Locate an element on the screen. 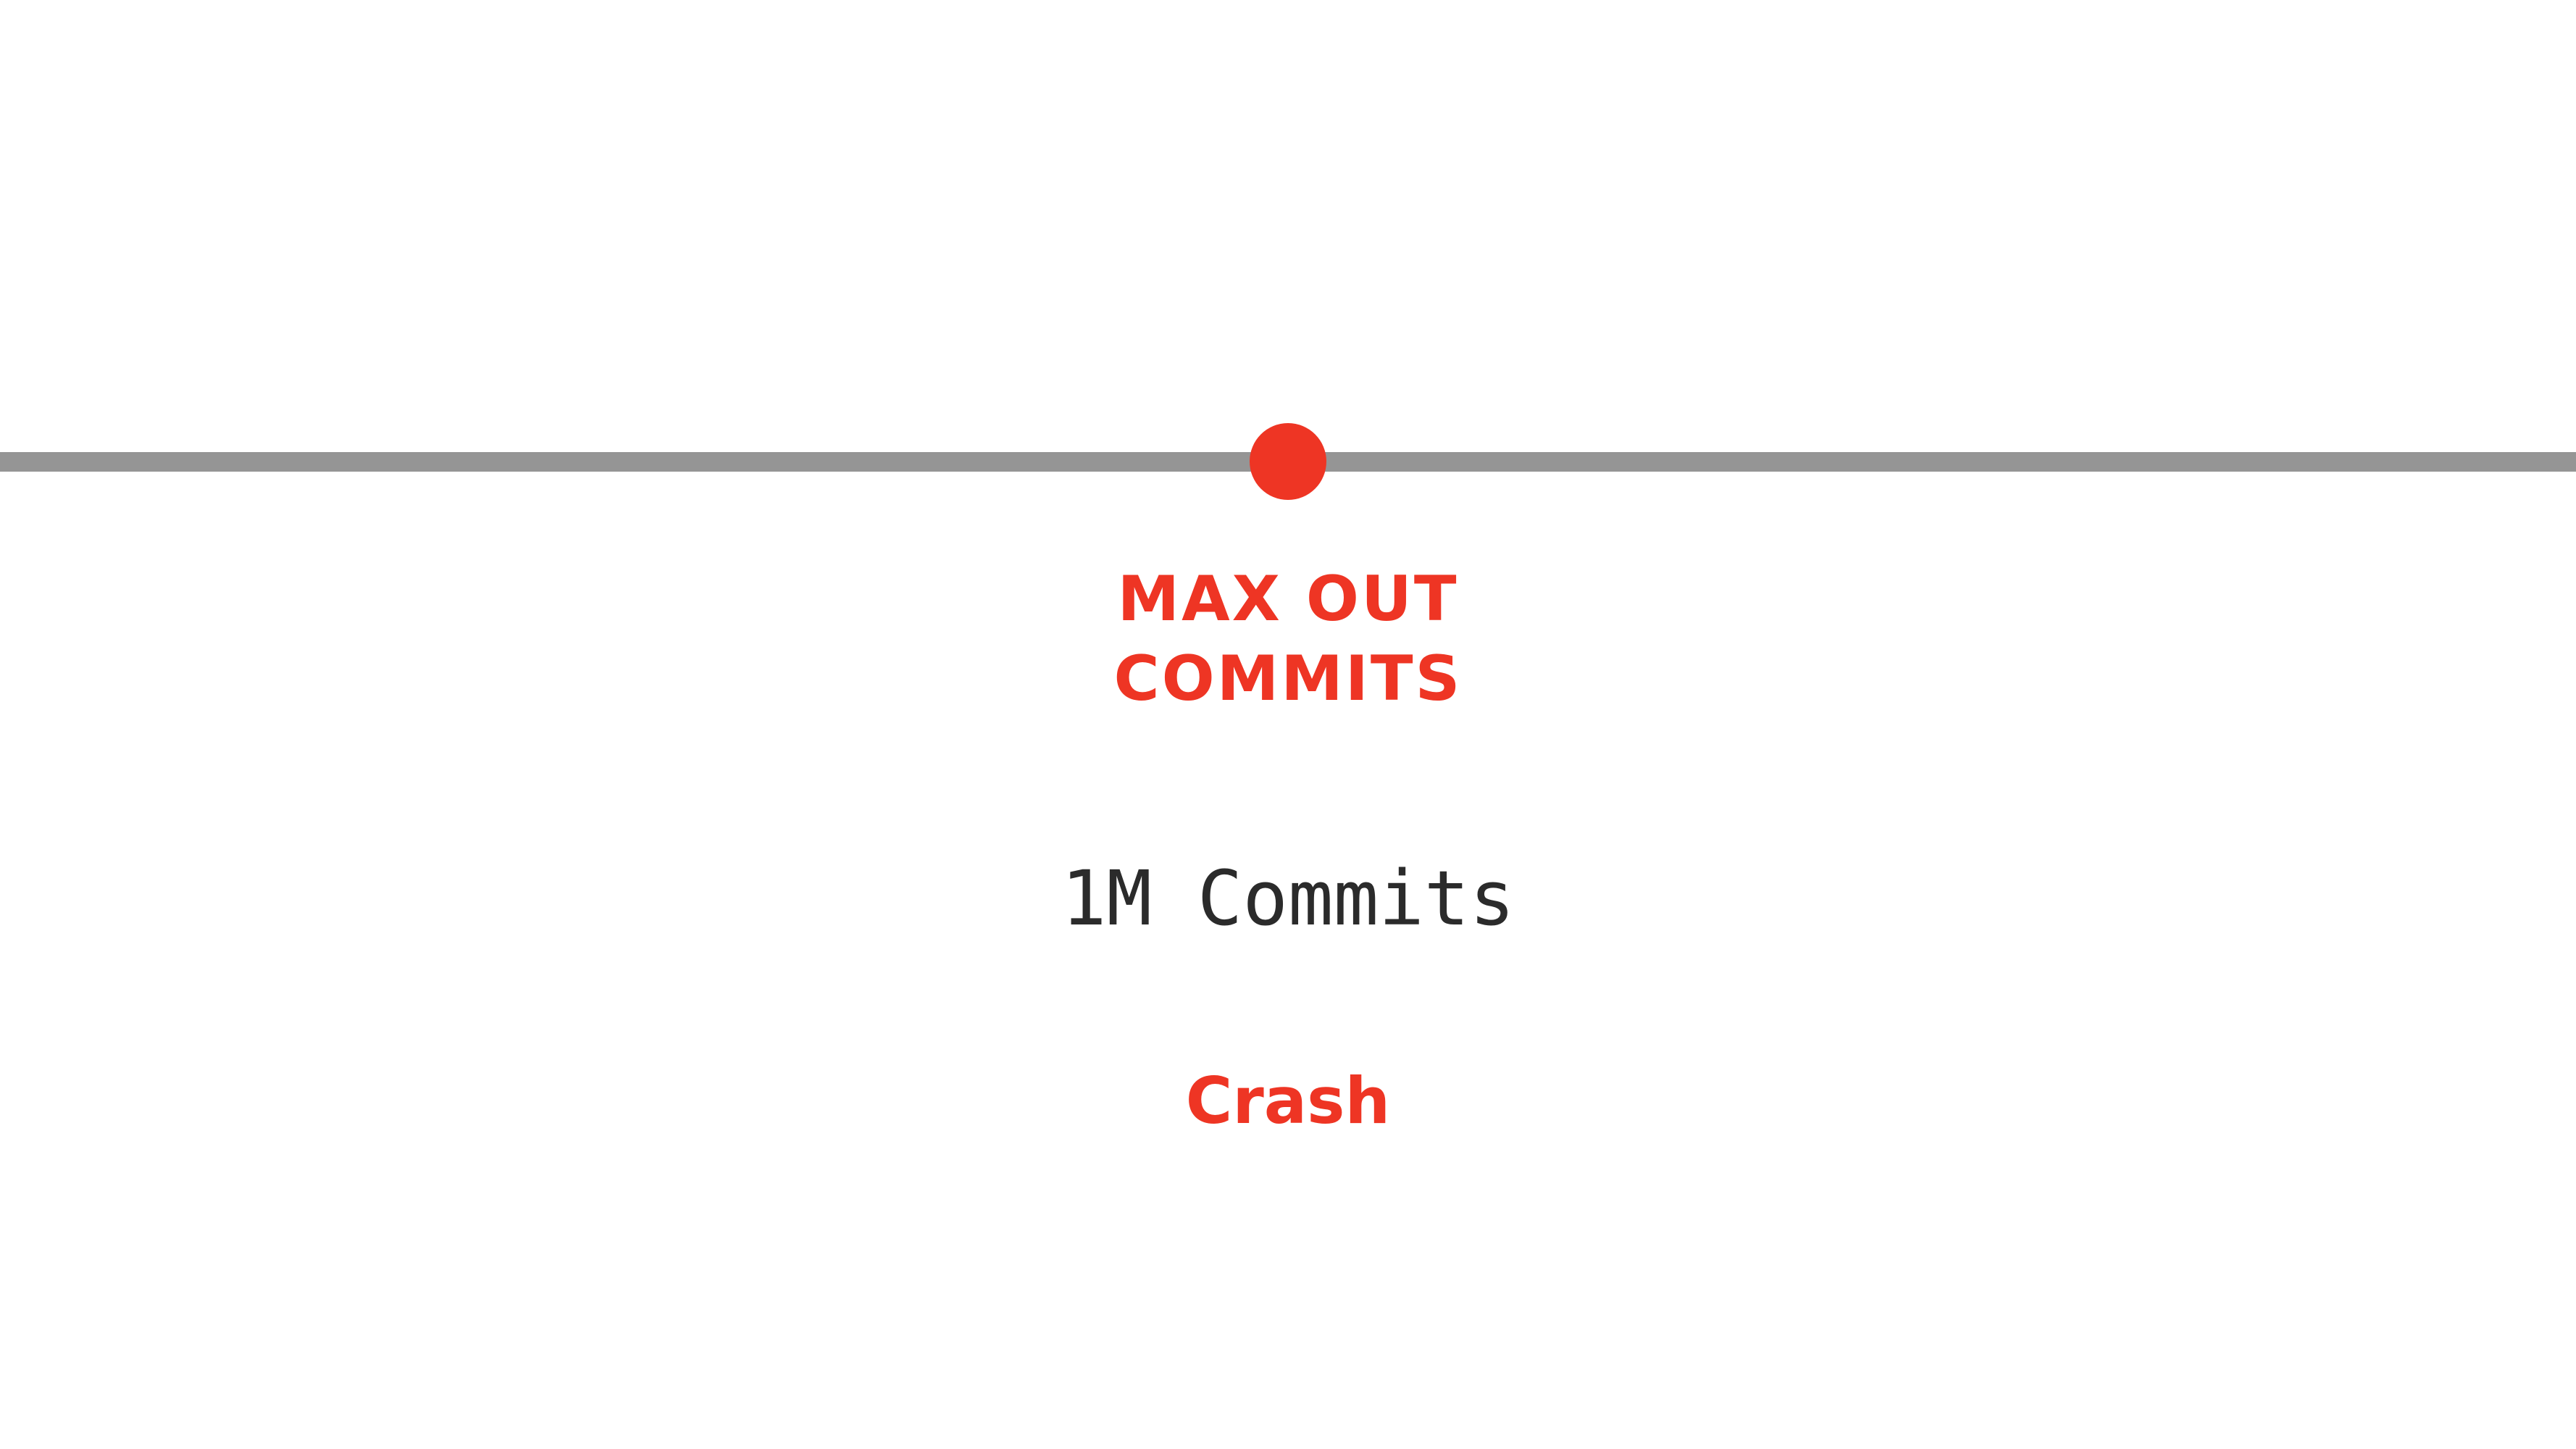  timeline-marker-dot is located at coordinates (1288, 462).